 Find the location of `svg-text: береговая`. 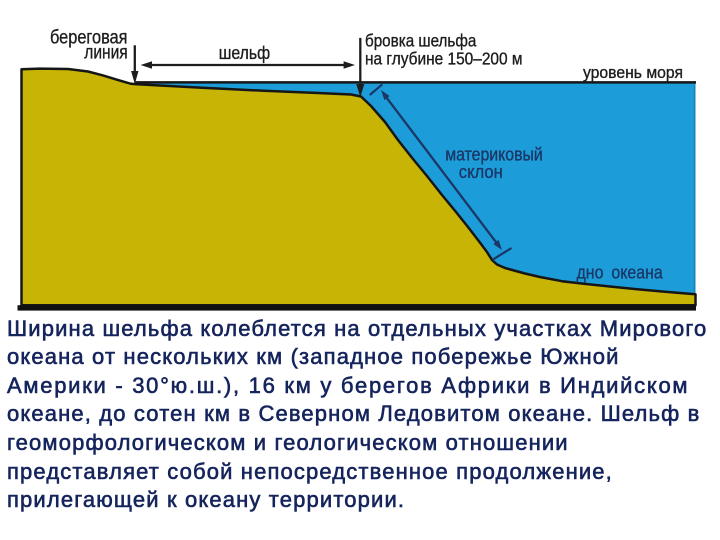

svg-text: береговая is located at coordinates (89, 38).